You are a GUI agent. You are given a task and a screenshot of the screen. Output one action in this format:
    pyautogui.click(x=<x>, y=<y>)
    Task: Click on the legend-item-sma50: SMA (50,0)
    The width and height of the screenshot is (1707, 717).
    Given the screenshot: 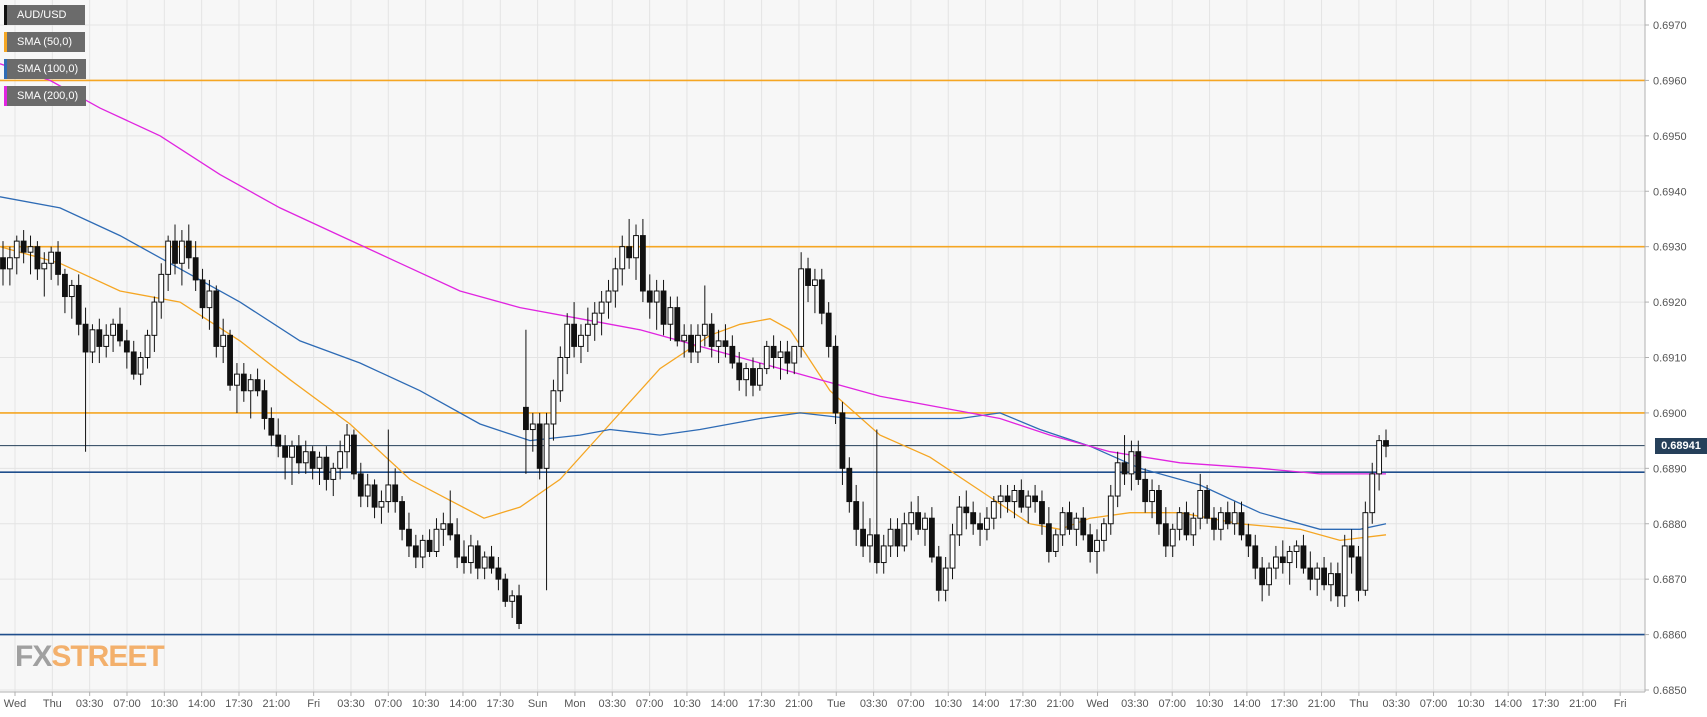 What is the action you would take?
    pyautogui.click(x=44, y=42)
    